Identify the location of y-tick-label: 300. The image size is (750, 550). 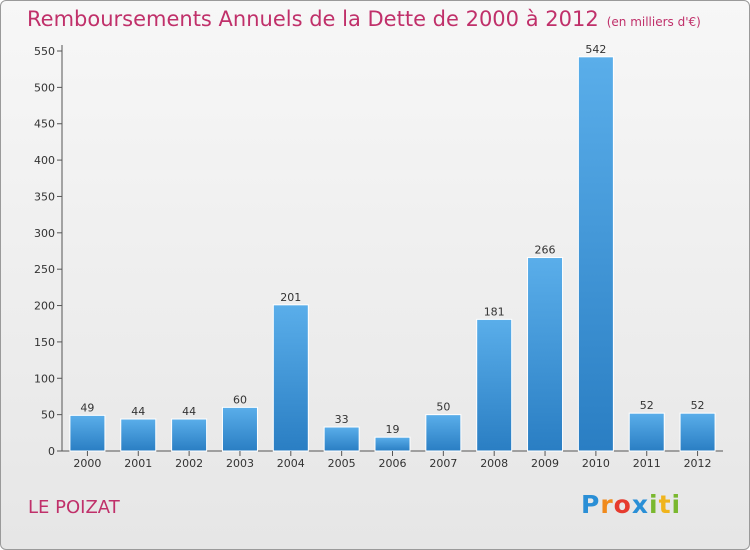
(44, 233).